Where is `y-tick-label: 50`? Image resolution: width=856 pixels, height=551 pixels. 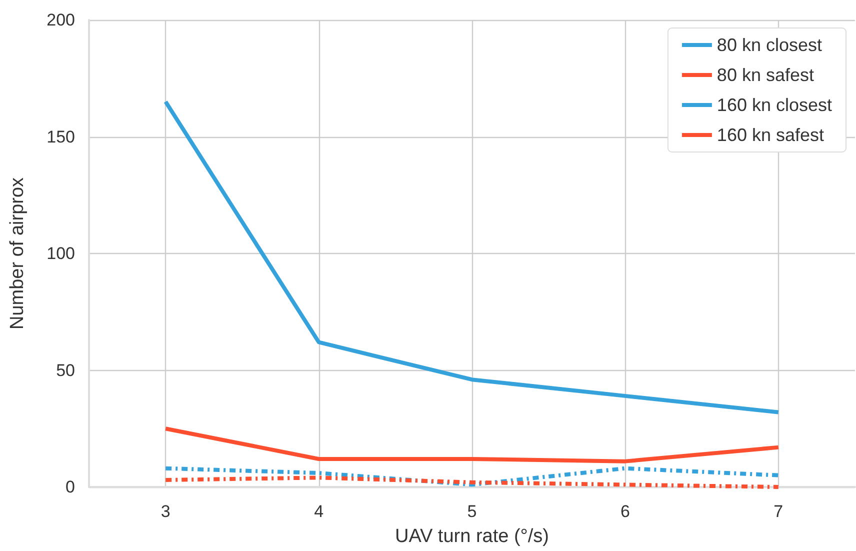
y-tick-label: 50 is located at coordinates (65, 370).